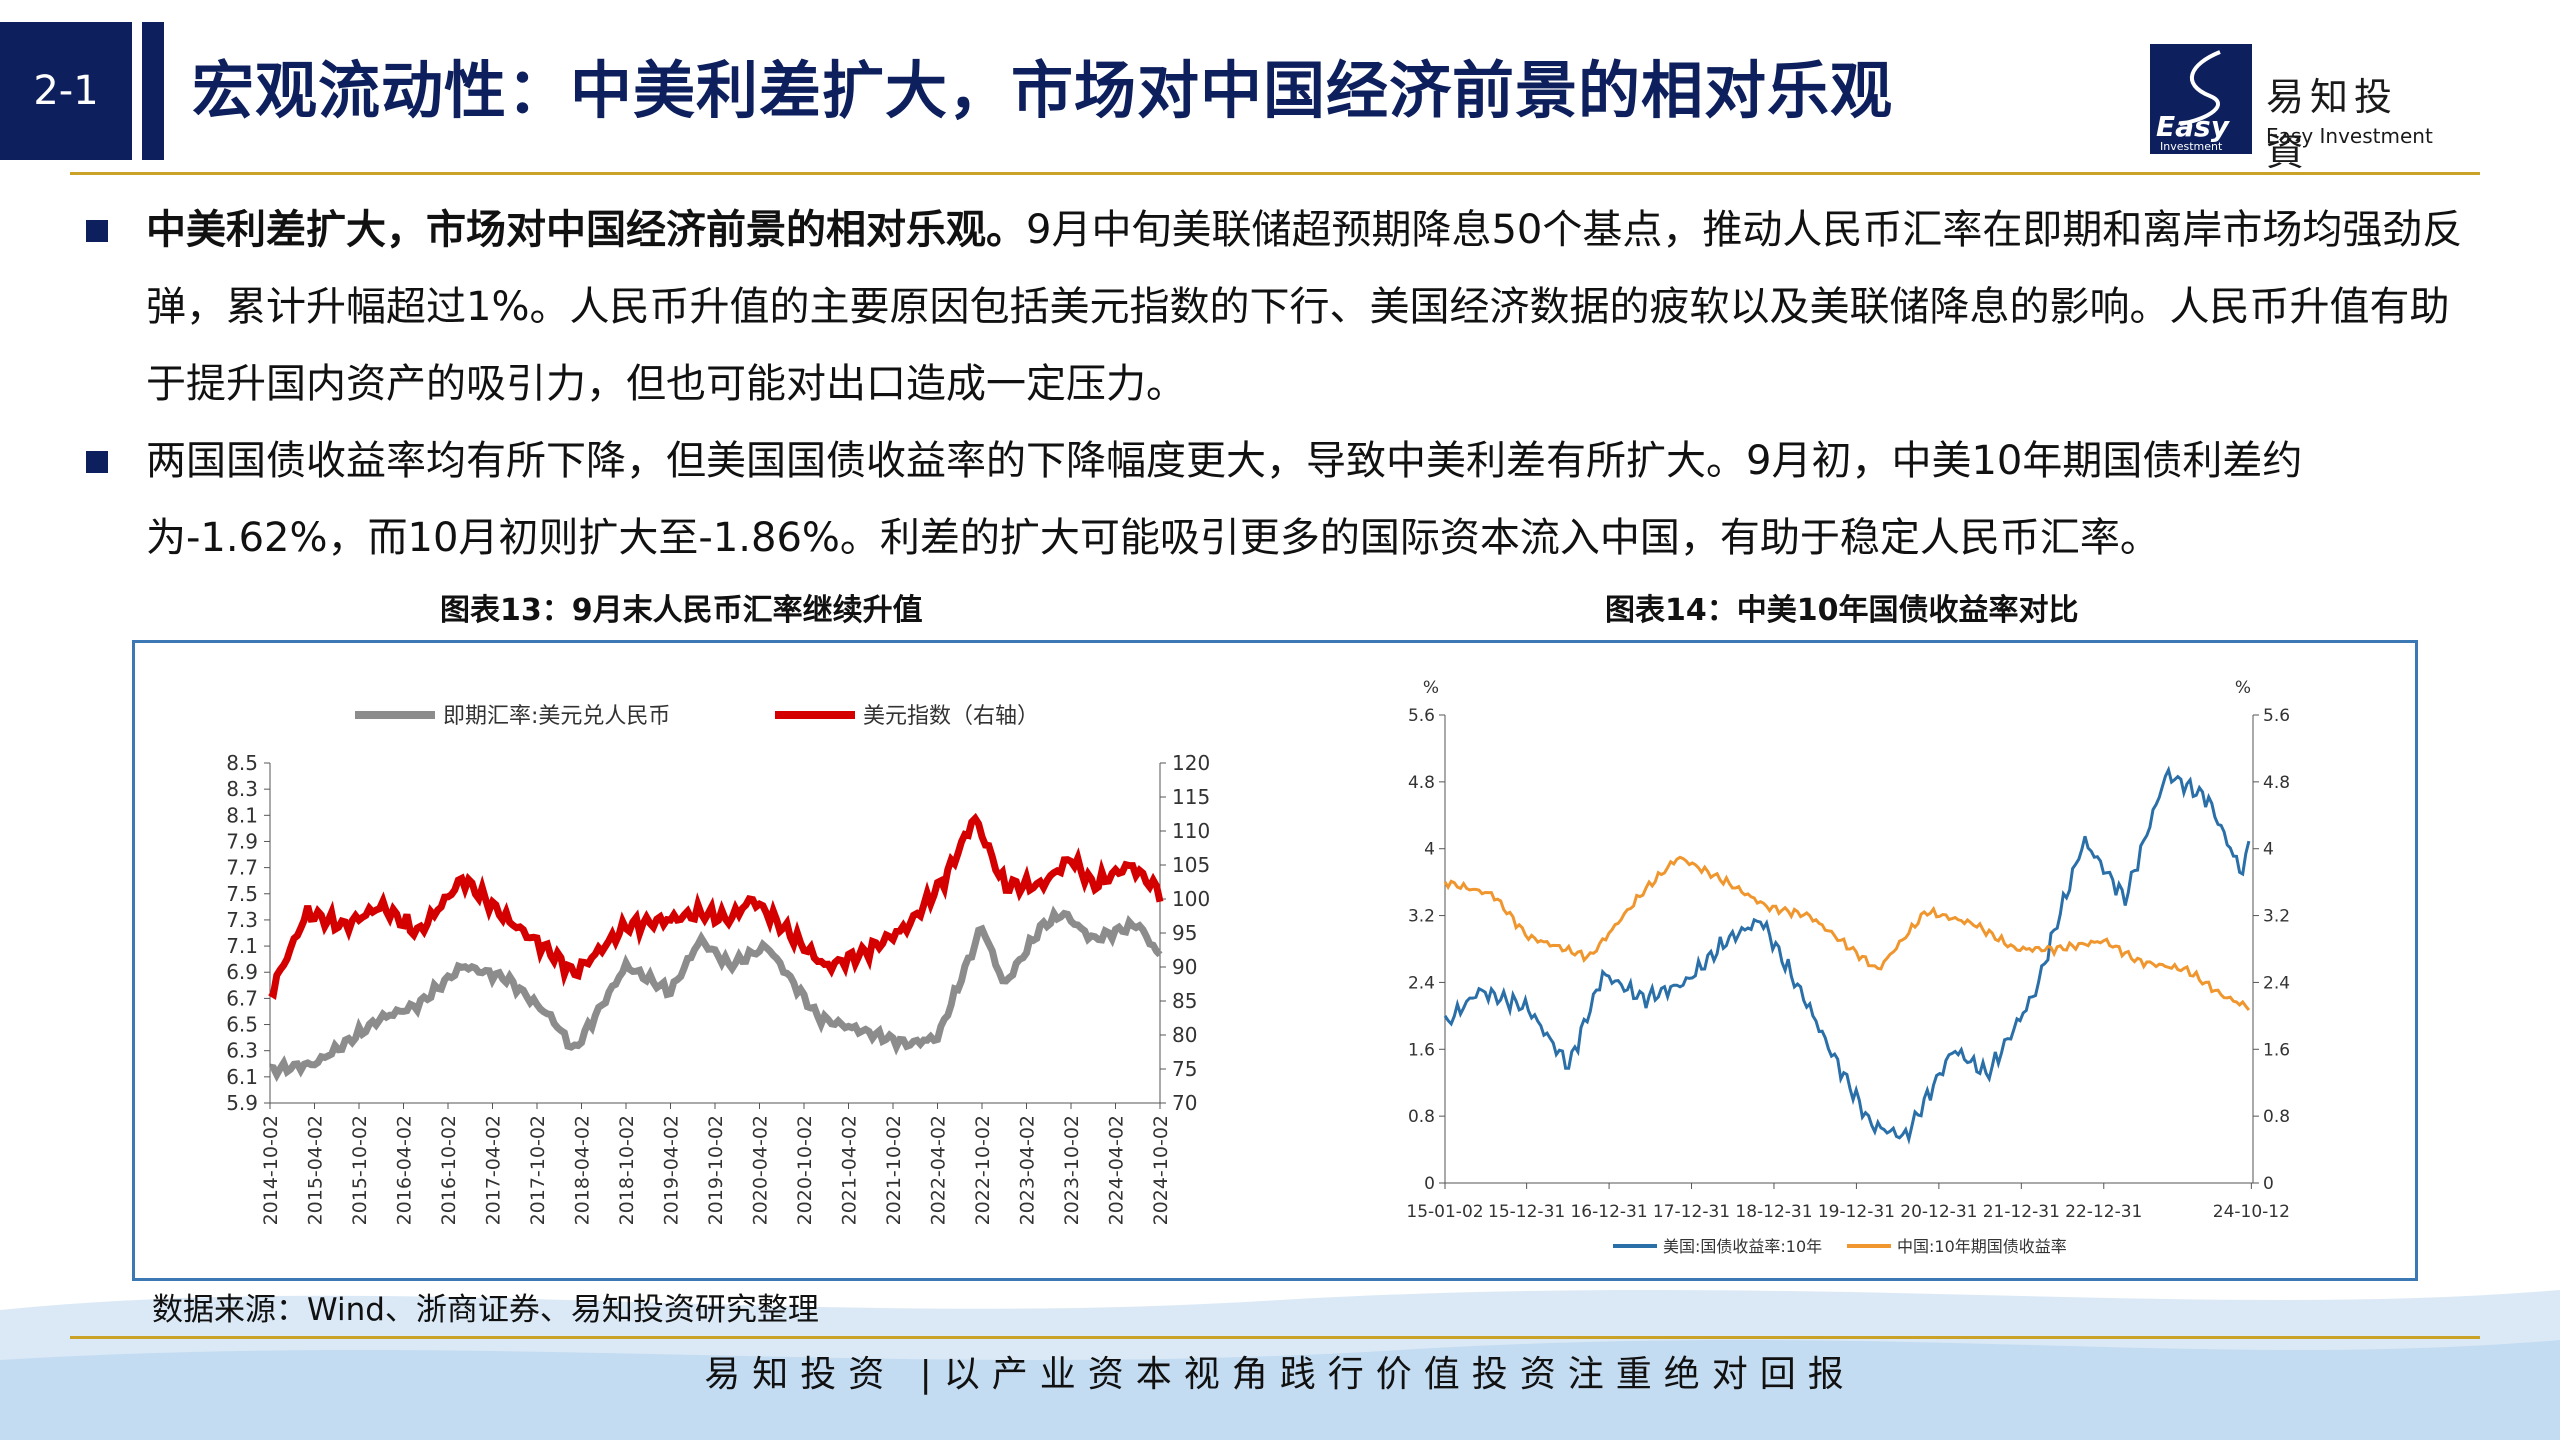 Image resolution: width=2560 pixels, height=1440 pixels. I want to click on chart14-right-unit: %, so click(2243, 688).